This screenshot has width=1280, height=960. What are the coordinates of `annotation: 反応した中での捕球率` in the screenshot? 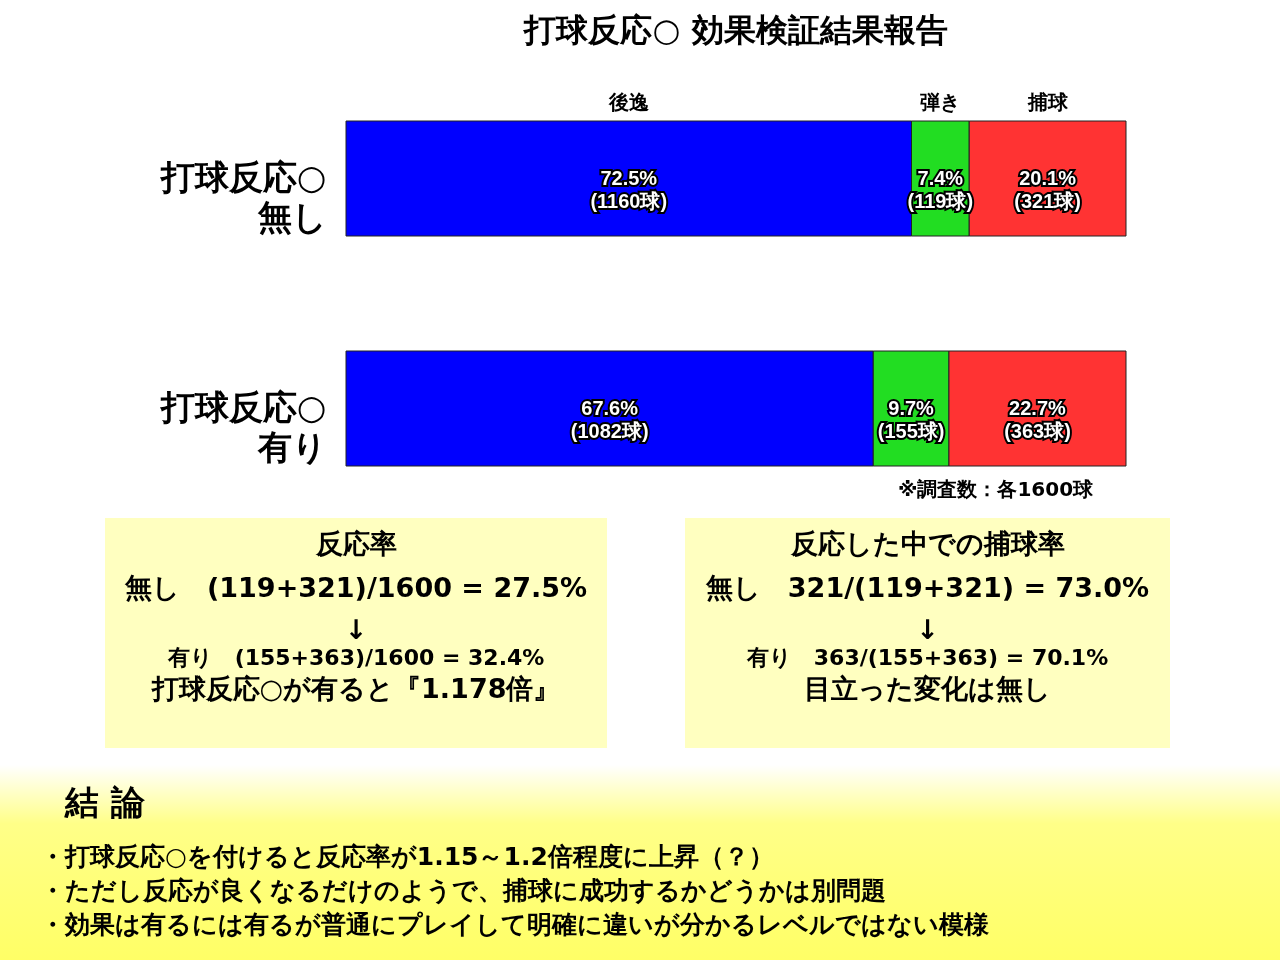 It's located at (927, 544).